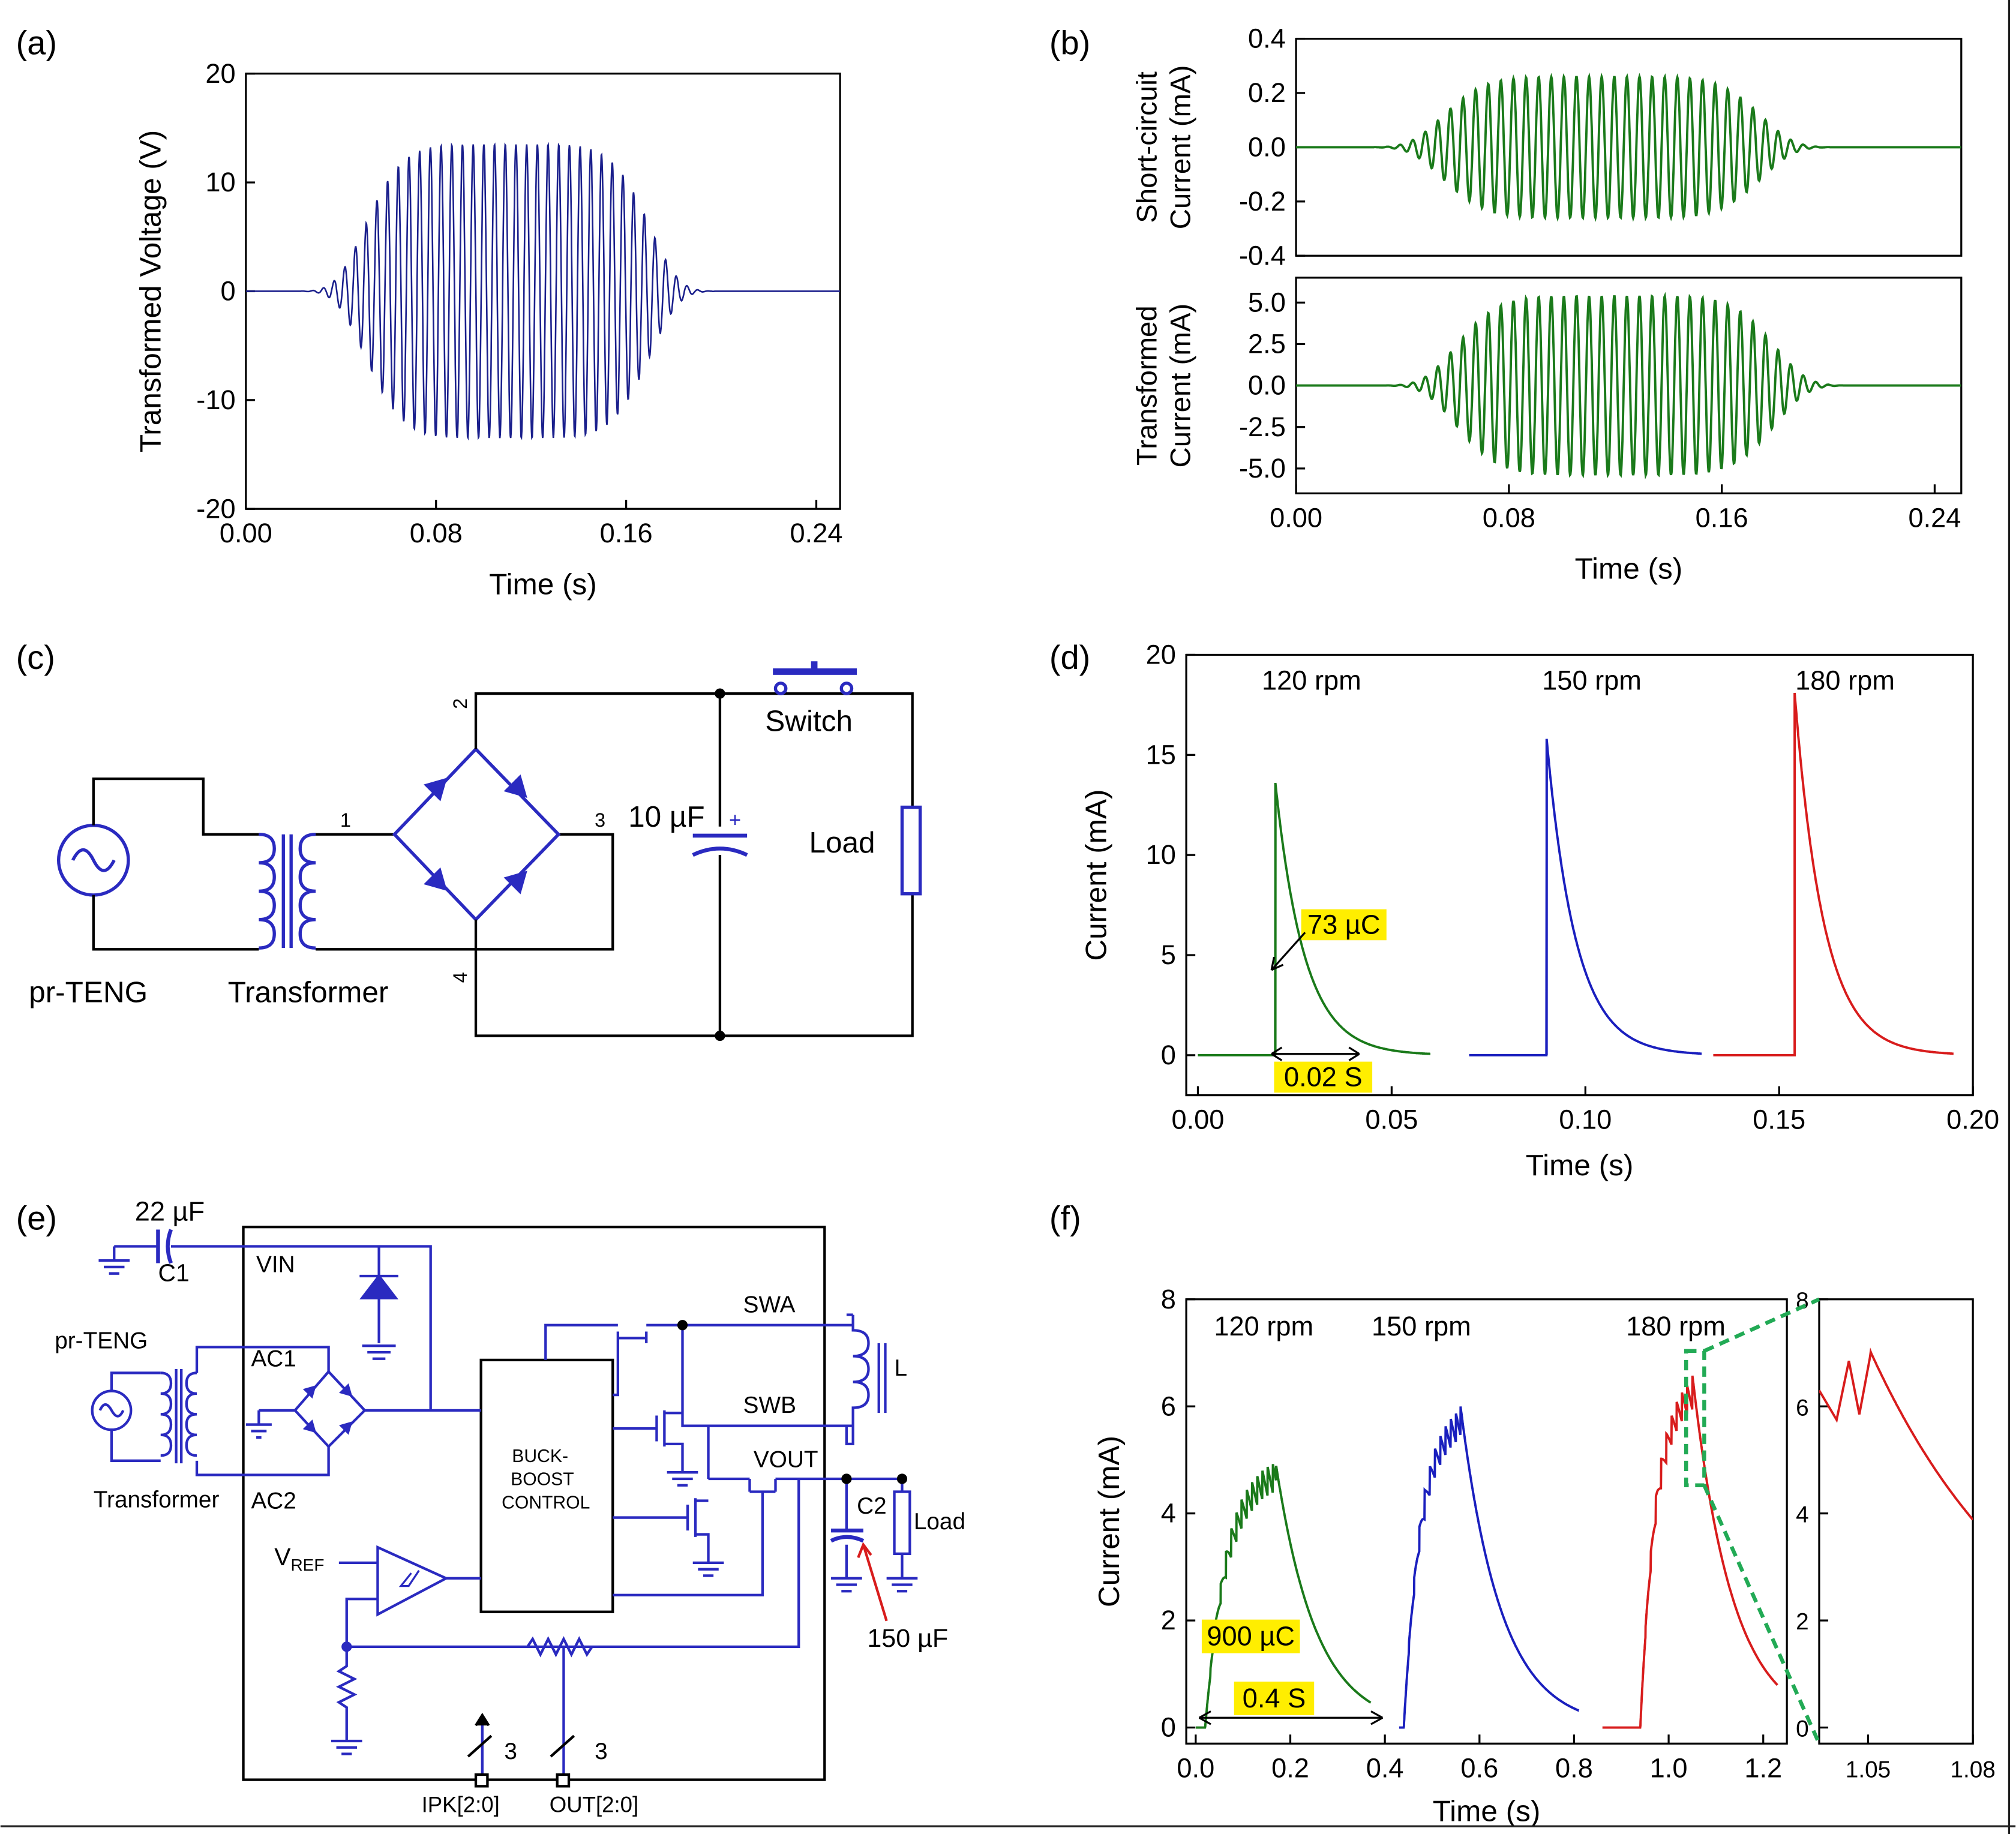 This screenshot has width=2016, height=1834. Describe the element at coordinates (102, 1341) in the screenshot. I see `circuit-e-source-label: pr-TENG` at that location.